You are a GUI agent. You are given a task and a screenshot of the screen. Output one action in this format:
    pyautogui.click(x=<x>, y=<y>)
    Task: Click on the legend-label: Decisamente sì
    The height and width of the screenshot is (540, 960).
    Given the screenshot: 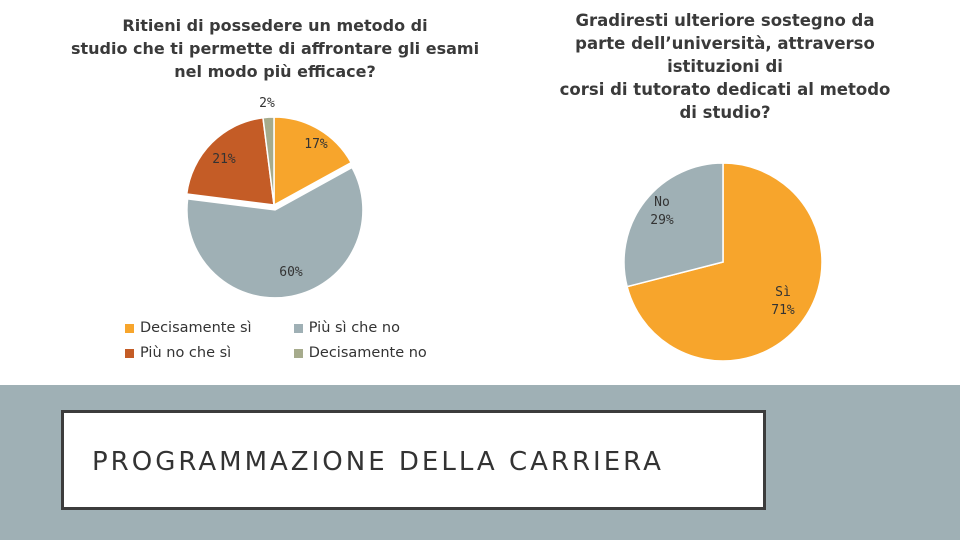 What is the action you would take?
    pyautogui.click(x=196, y=328)
    